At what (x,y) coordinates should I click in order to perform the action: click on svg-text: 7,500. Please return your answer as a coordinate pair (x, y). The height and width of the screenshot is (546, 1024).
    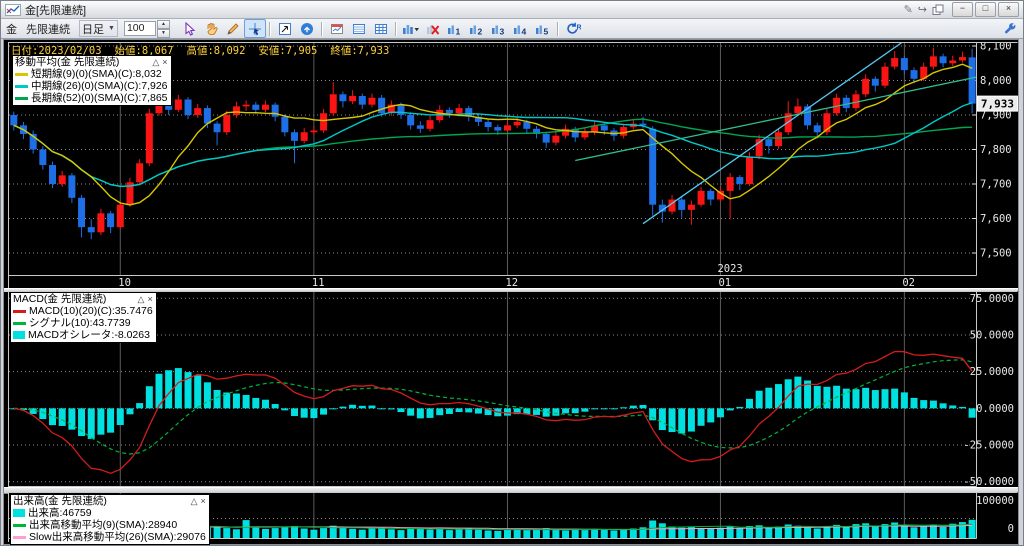
    Looking at the image, I should click on (996, 254).